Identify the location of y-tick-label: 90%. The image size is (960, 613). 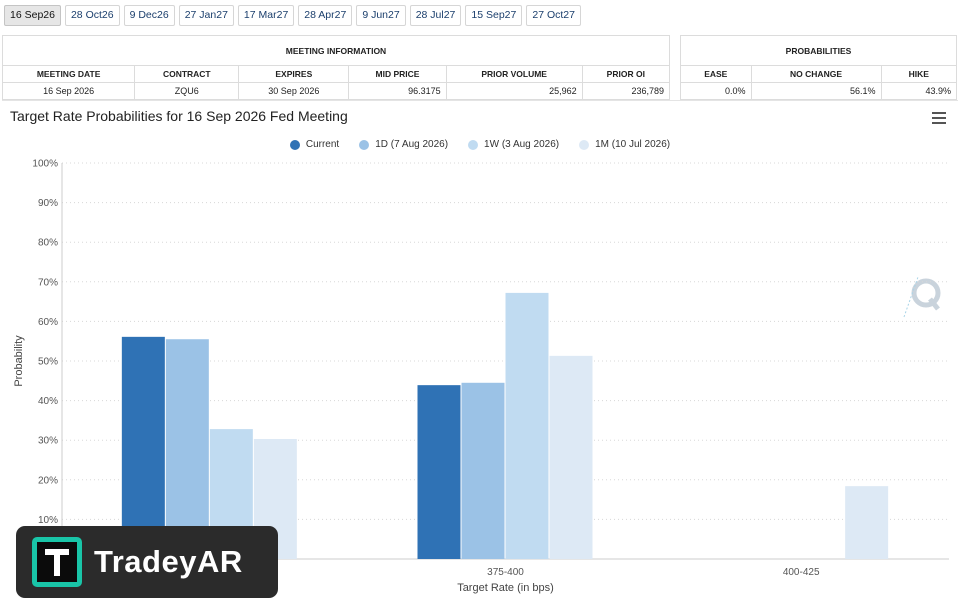
(48, 203).